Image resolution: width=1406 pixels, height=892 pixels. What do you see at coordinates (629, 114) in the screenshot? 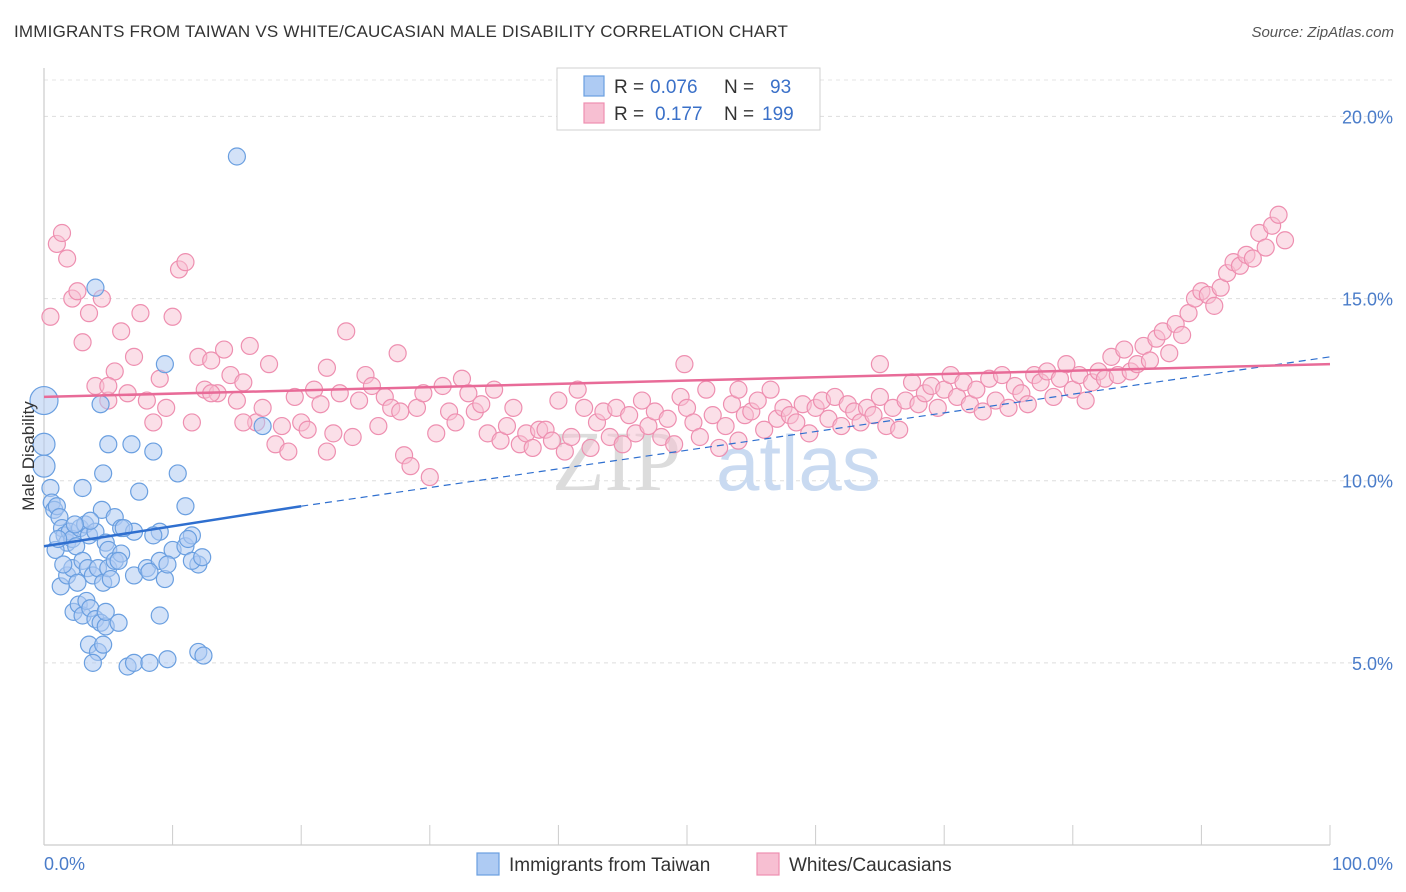
I see `legend-r-label-pink: R =` at bounding box center [629, 114].